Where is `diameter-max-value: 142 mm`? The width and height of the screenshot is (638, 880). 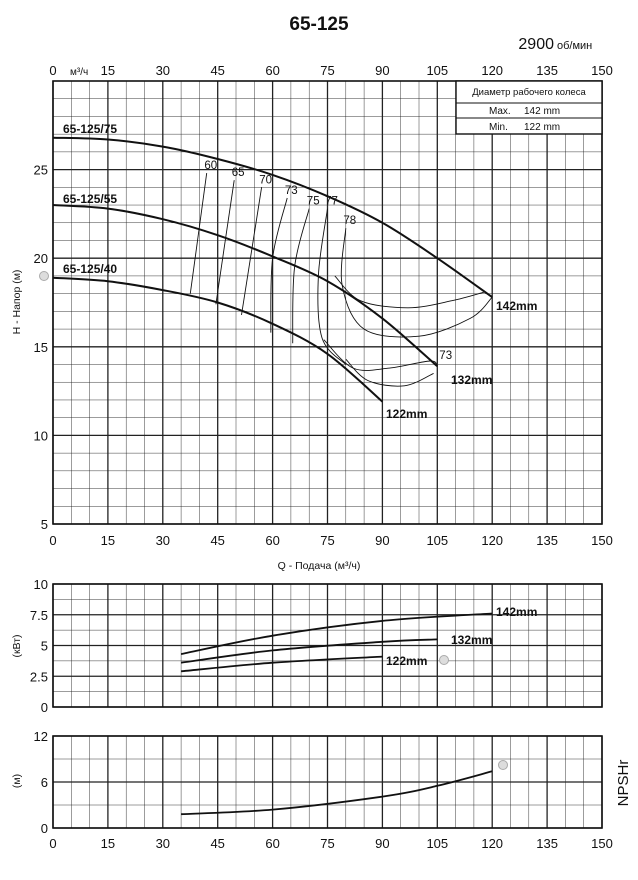
diameter-max-value: 142 mm is located at coordinates (542, 111).